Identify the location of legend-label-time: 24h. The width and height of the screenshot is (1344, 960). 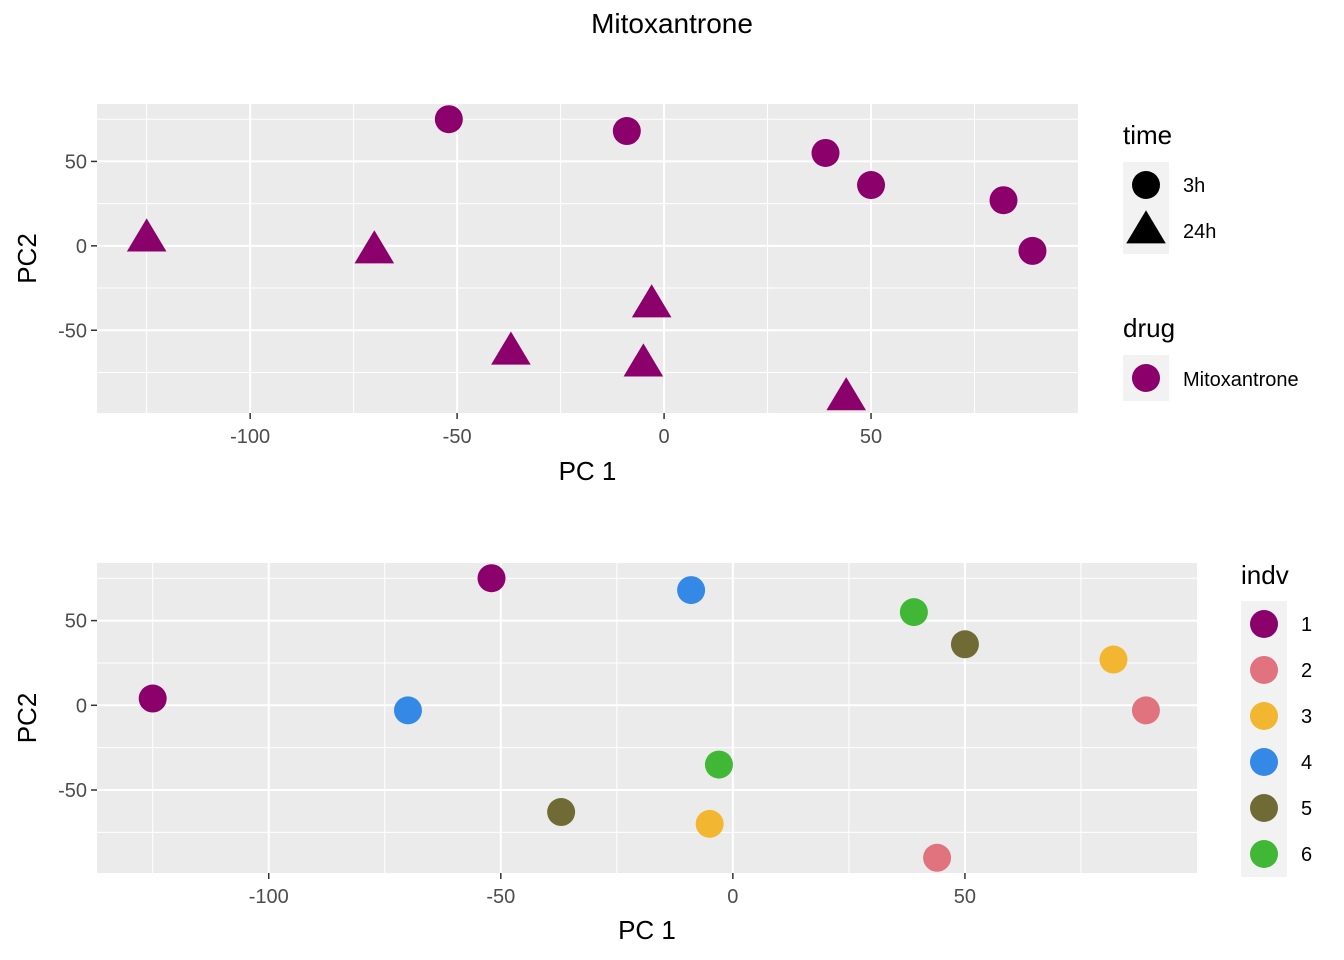
(1199, 232).